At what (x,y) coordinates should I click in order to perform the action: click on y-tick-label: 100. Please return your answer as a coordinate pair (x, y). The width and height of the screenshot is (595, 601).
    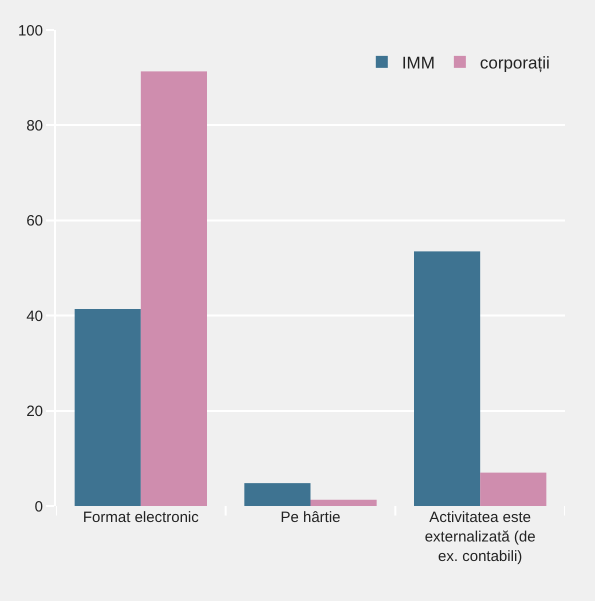
    Looking at the image, I should click on (30, 31).